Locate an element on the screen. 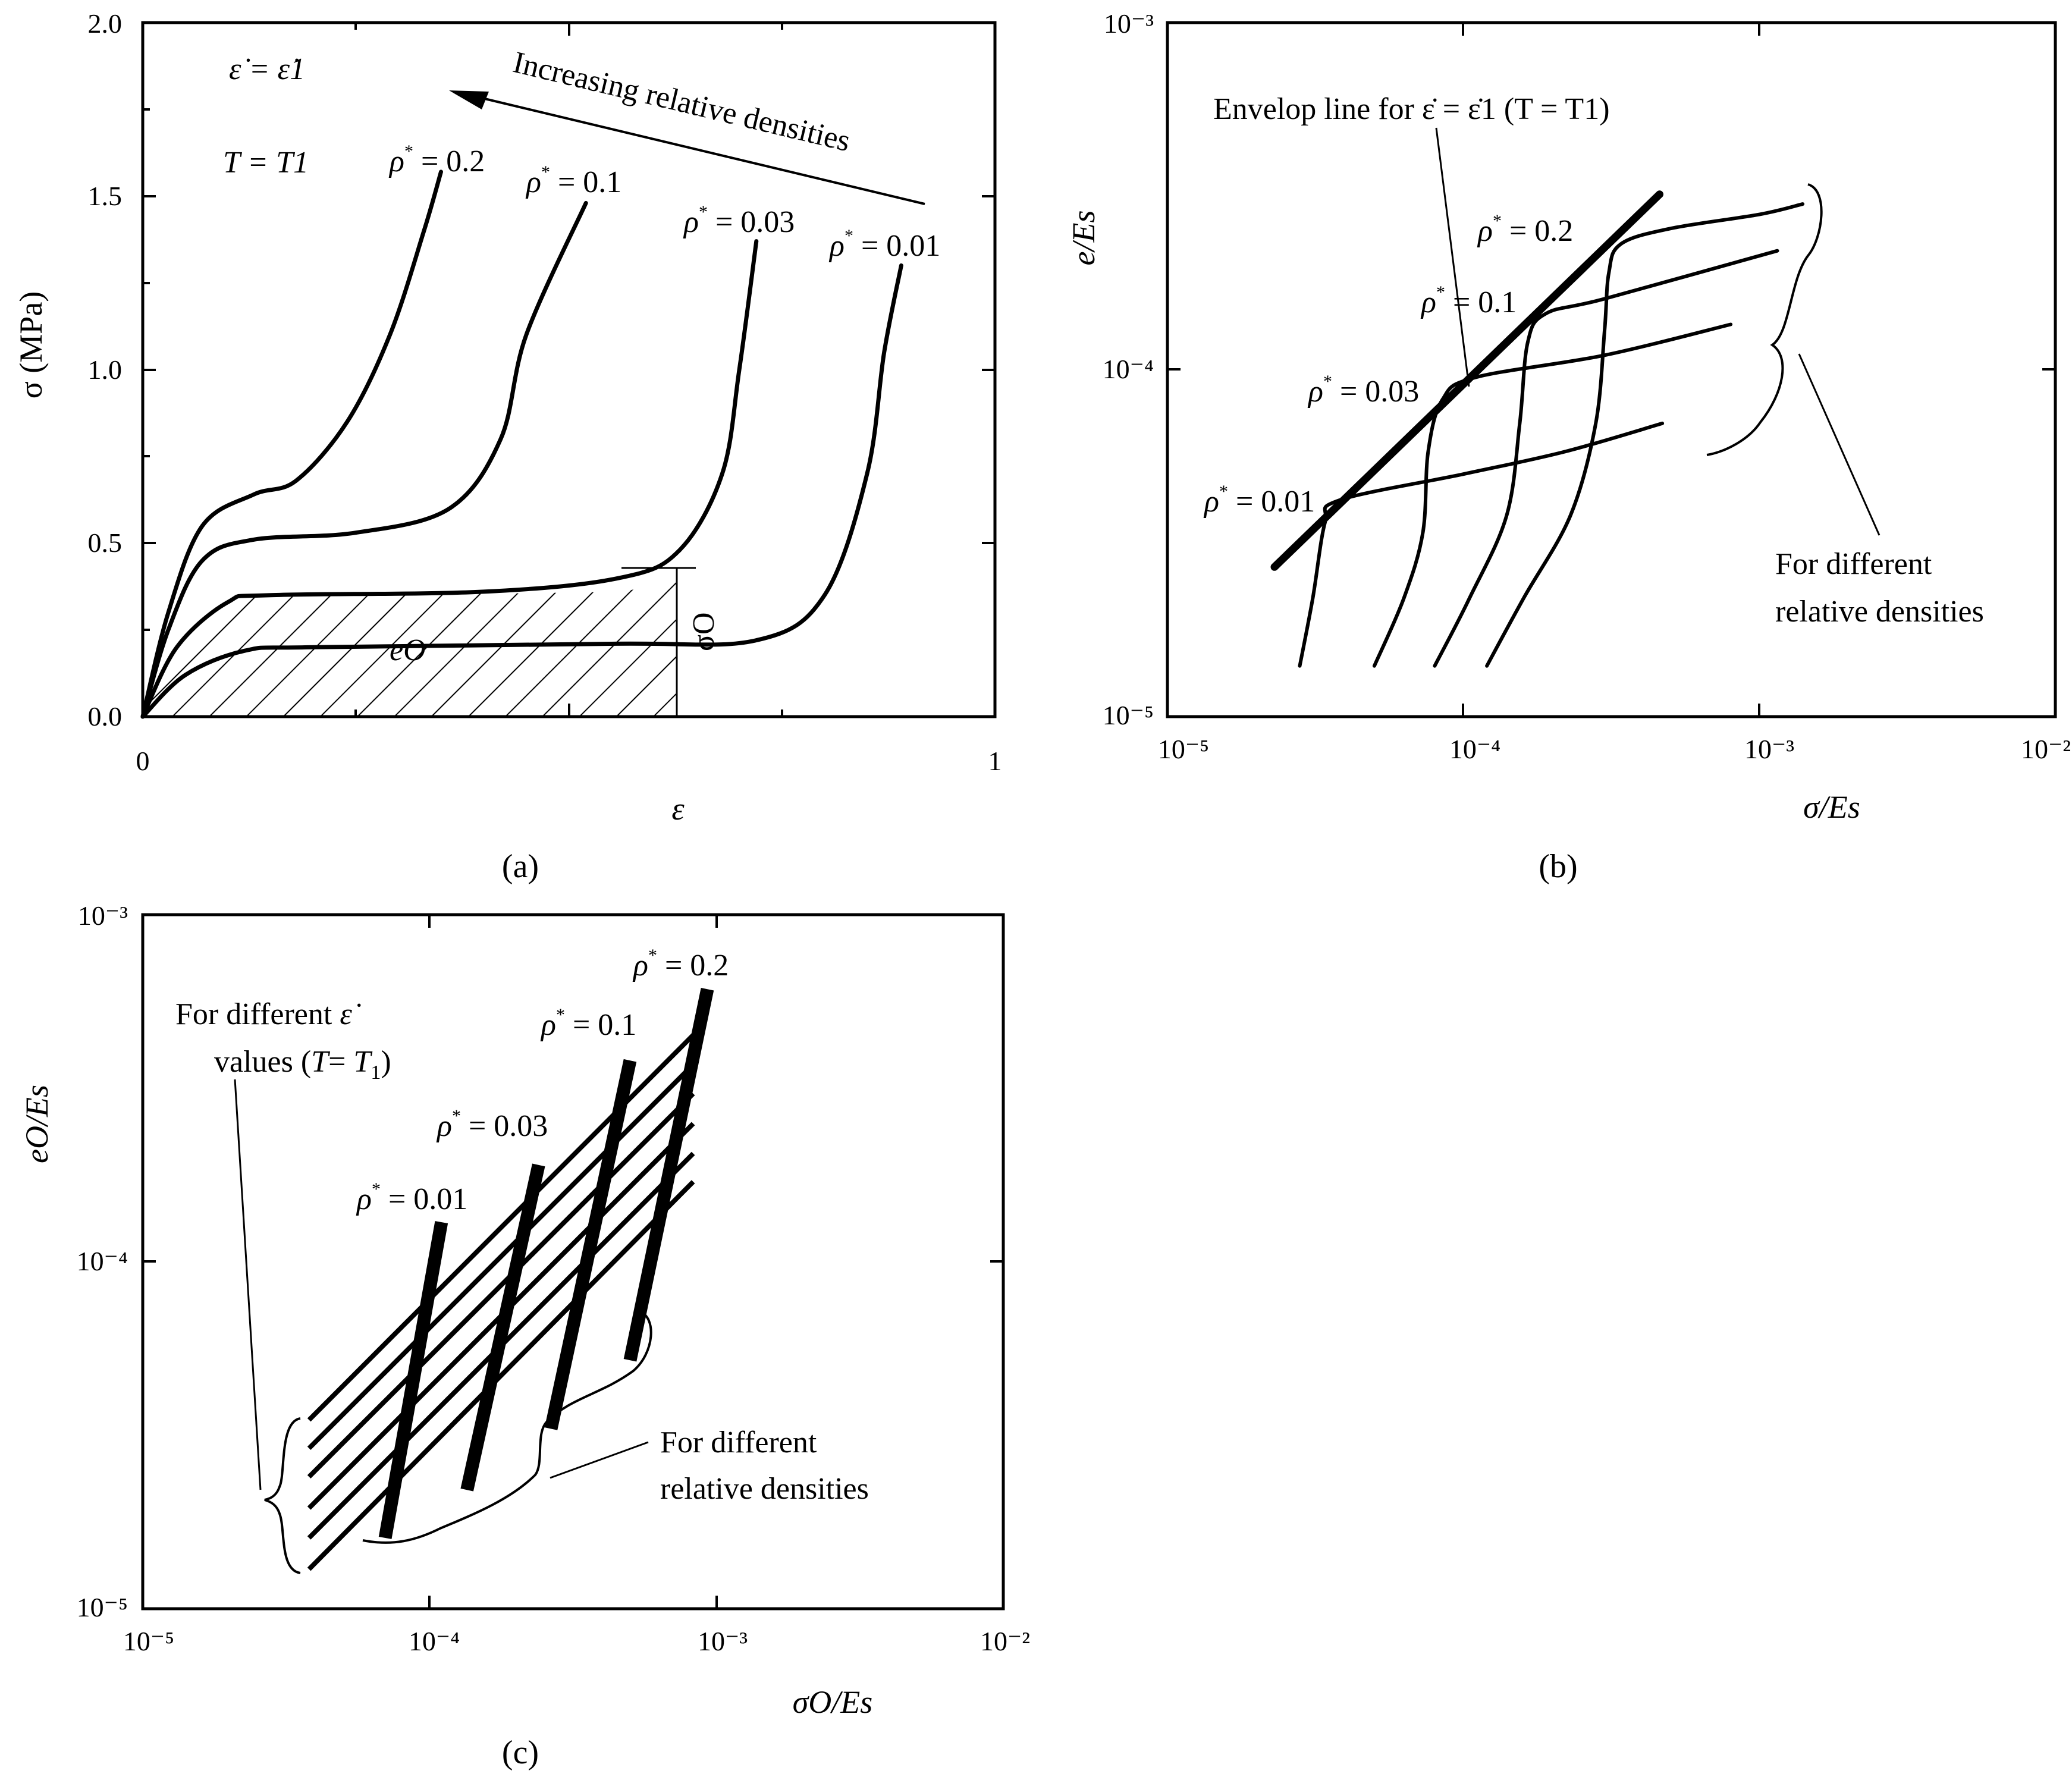 This screenshot has width=2072, height=1780. rho-label-b-02: ρ* = 0.2 is located at coordinates (1525, 229).